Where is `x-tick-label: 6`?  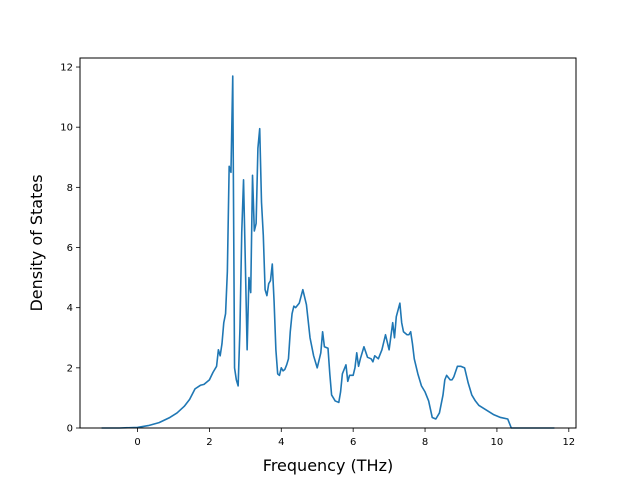
x-tick-label: 6 is located at coordinates (353, 442).